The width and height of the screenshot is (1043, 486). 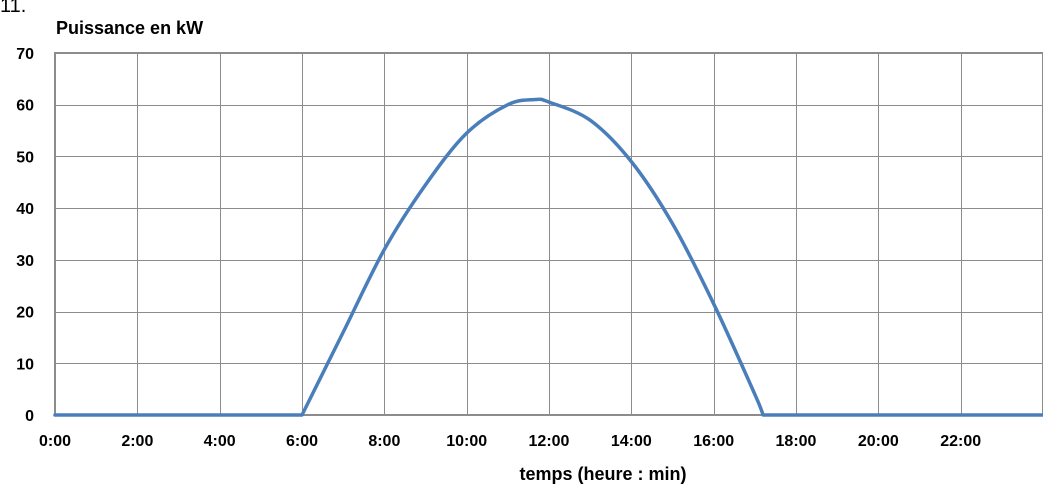 What do you see at coordinates (25, 313) in the screenshot?
I see `y-tick-label: 20` at bounding box center [25, 313].